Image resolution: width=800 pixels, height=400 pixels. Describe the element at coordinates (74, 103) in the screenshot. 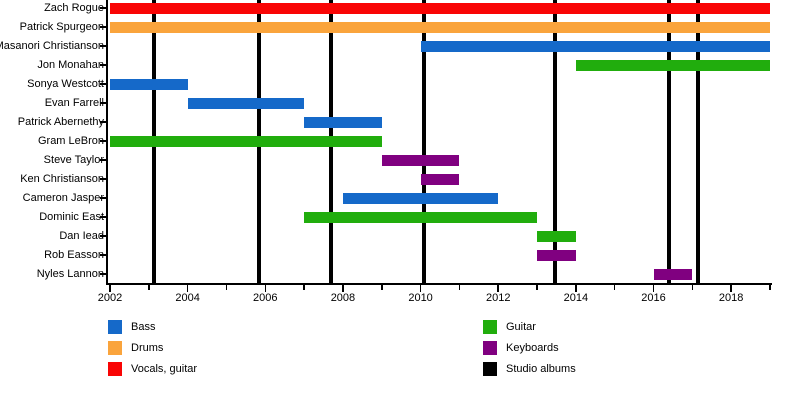

I see `member-row-label: Evan Farrell` at that location.